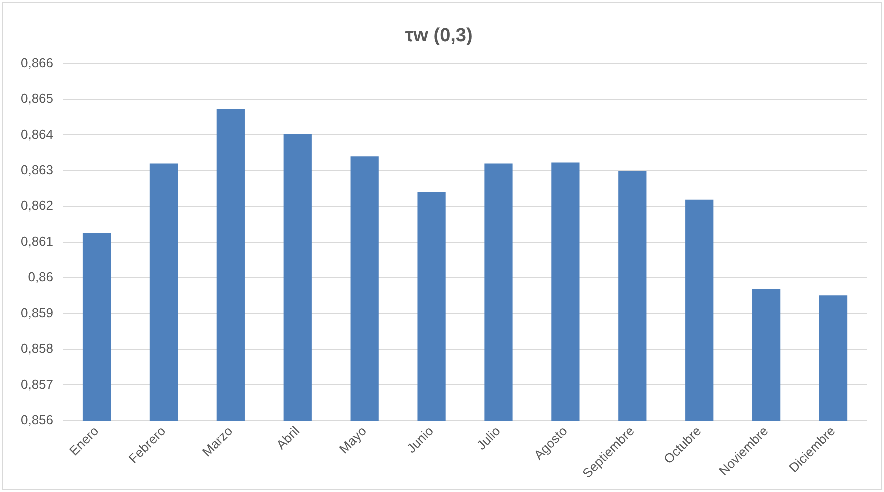 This screenshot has height=492, width=884. What do you see at coordinates (37, 170) in the screenshot?
I see `y-tick-label: 0,863` at bounding box center [37, 170].